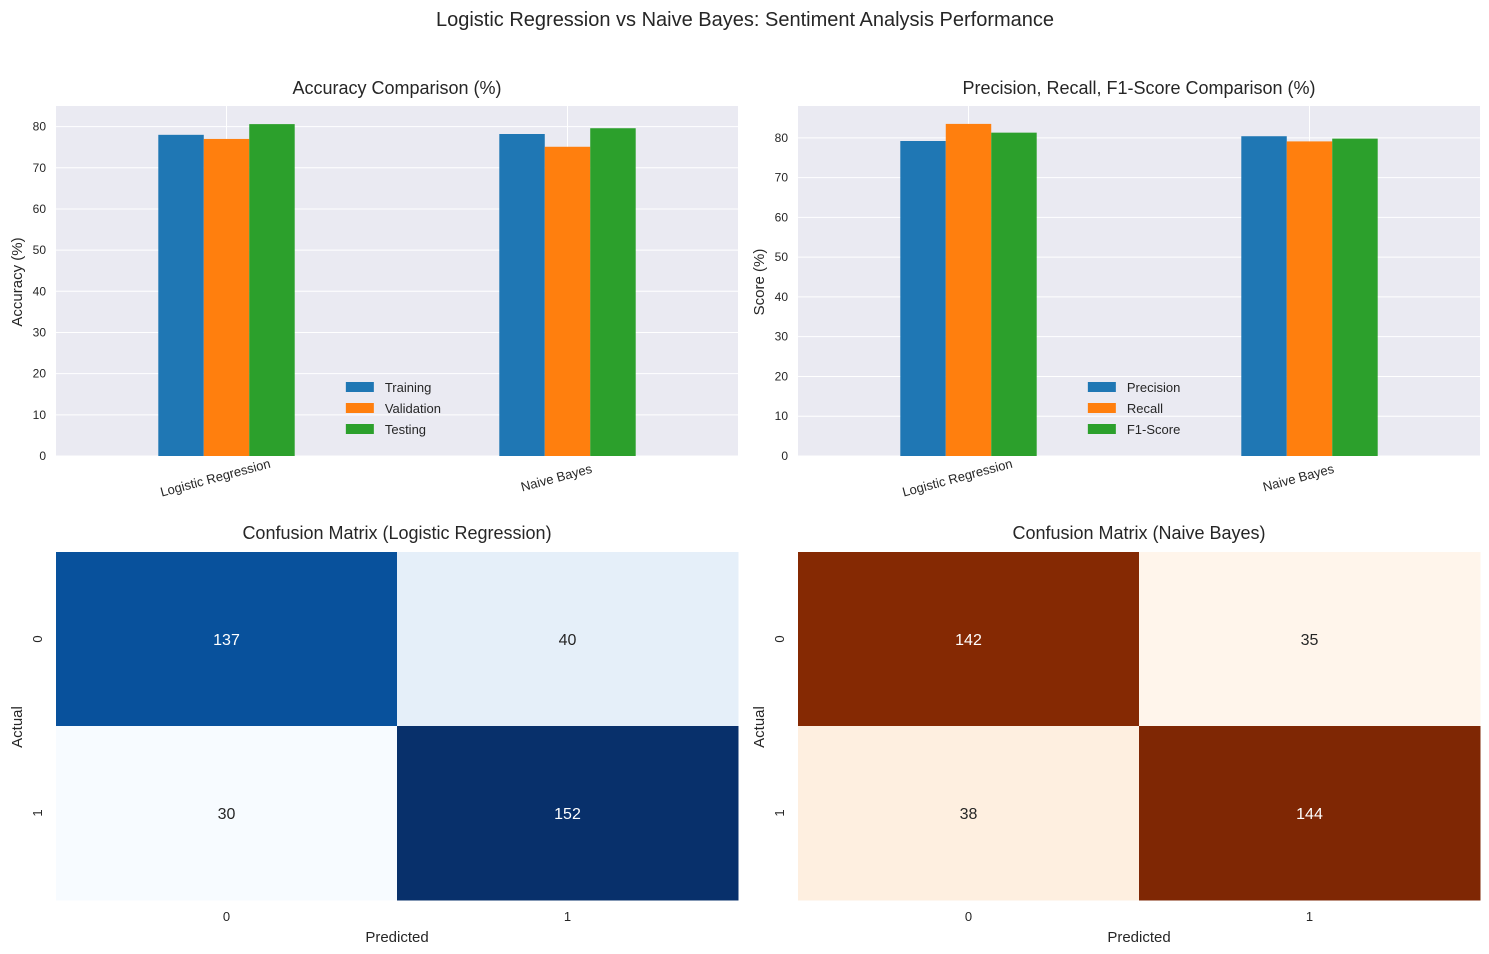 Image resolution: width=1489 pixels, height=954 pixels. Describe the element at coordinates (968, 289) in the screenshot. I see `bar-recall-logistic-regression` at that location.